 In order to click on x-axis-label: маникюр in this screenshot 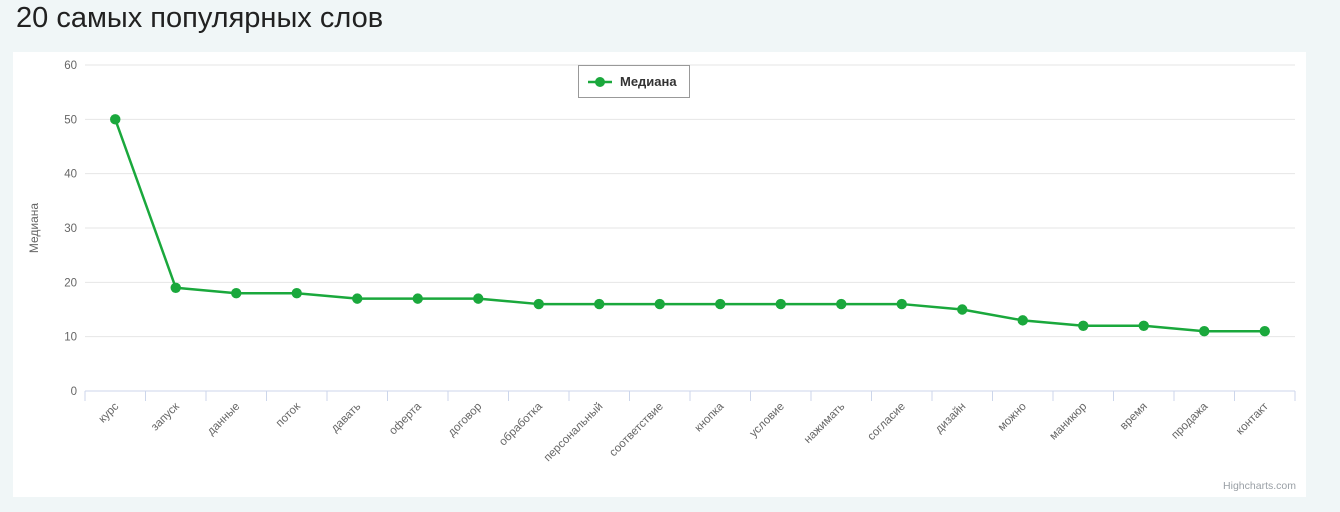, I will do `click(1069, 422)`.